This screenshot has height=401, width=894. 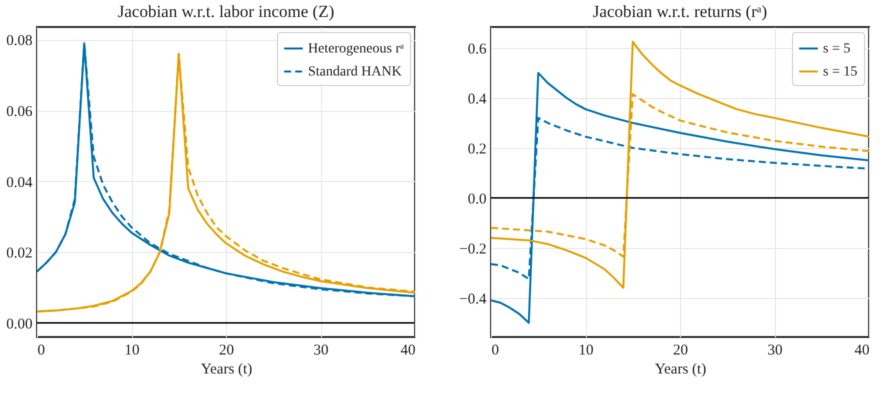 What do you see at coordinates (477, 199) in the screenshot?
I see `y-tick-label: 0.0` at bounding box center [477, 199].